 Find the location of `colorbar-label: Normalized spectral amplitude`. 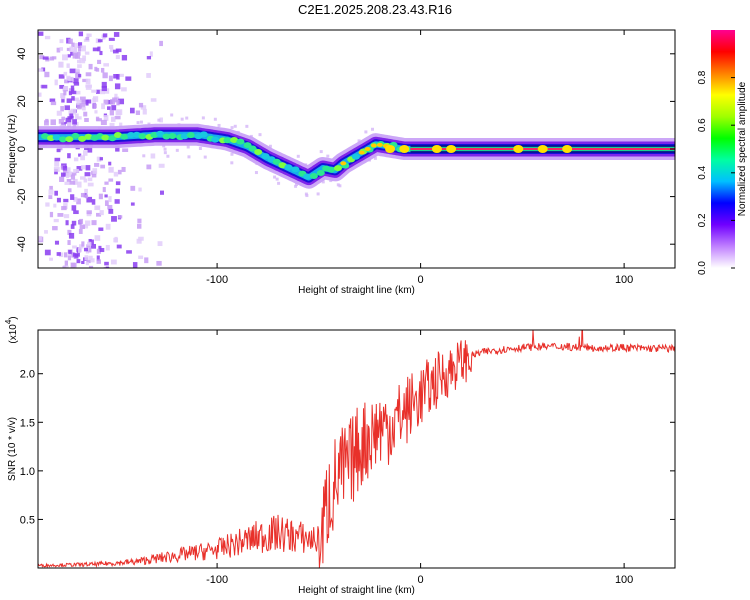

colorbar-label: Normalized spectral amplitude is located at coordinates (742, 148).